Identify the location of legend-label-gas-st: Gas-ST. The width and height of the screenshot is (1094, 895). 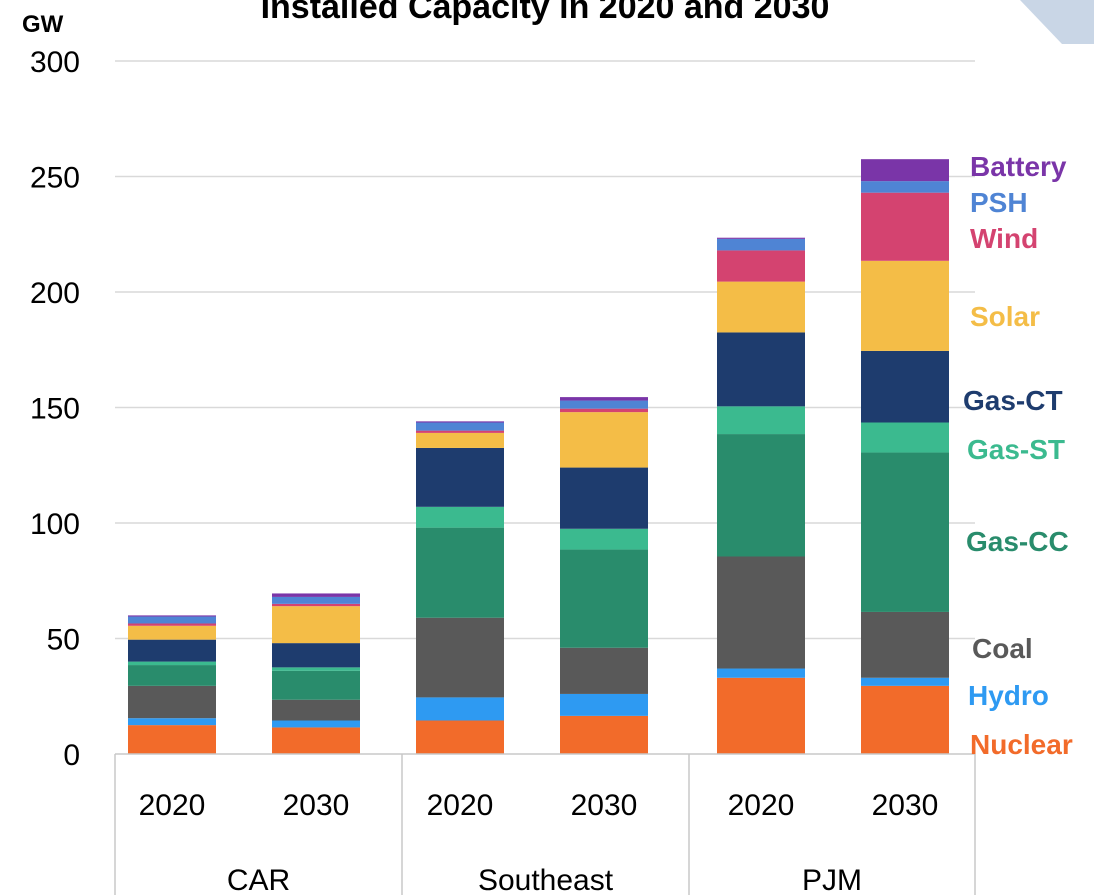
(1016, 449).